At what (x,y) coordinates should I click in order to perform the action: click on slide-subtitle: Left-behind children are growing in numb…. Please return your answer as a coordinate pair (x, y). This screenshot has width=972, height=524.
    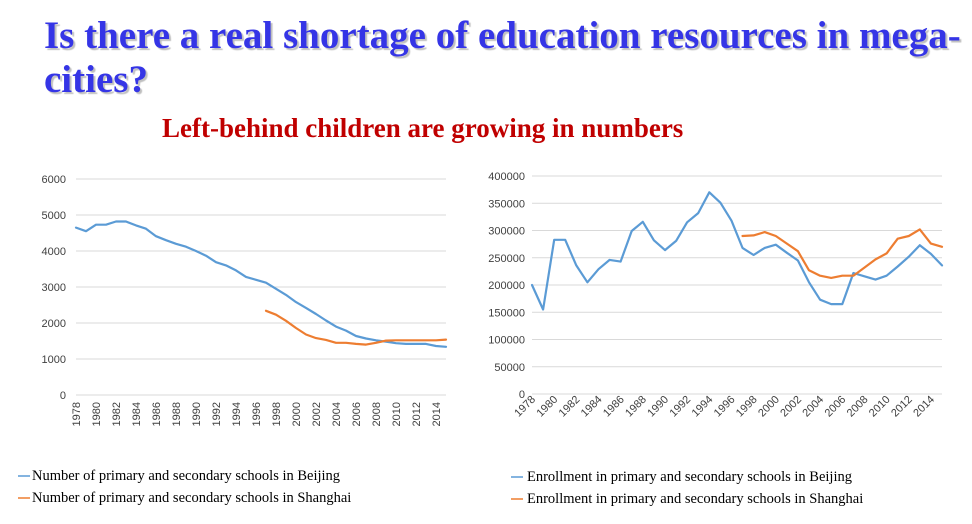
    Looking at the image, I should click on (423, 128).